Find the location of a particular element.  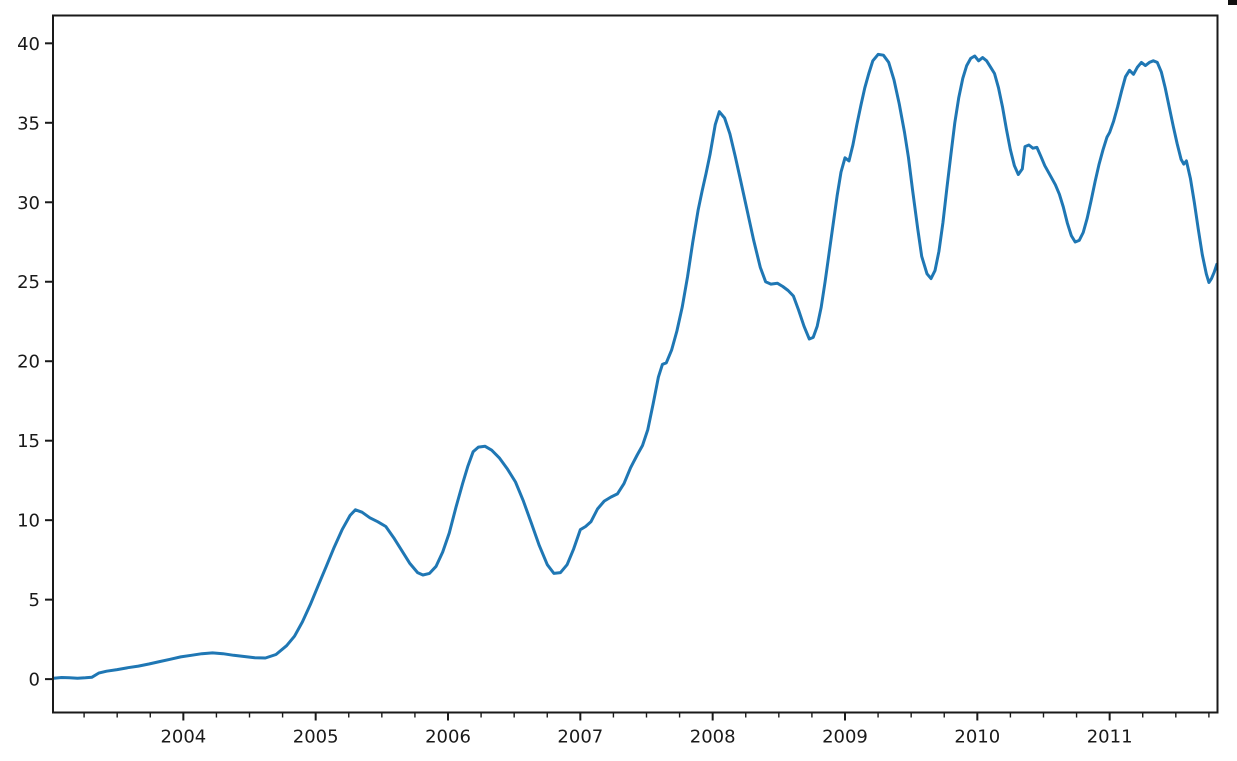

y-tick-label: 30 is located at coordinates (28, 203).